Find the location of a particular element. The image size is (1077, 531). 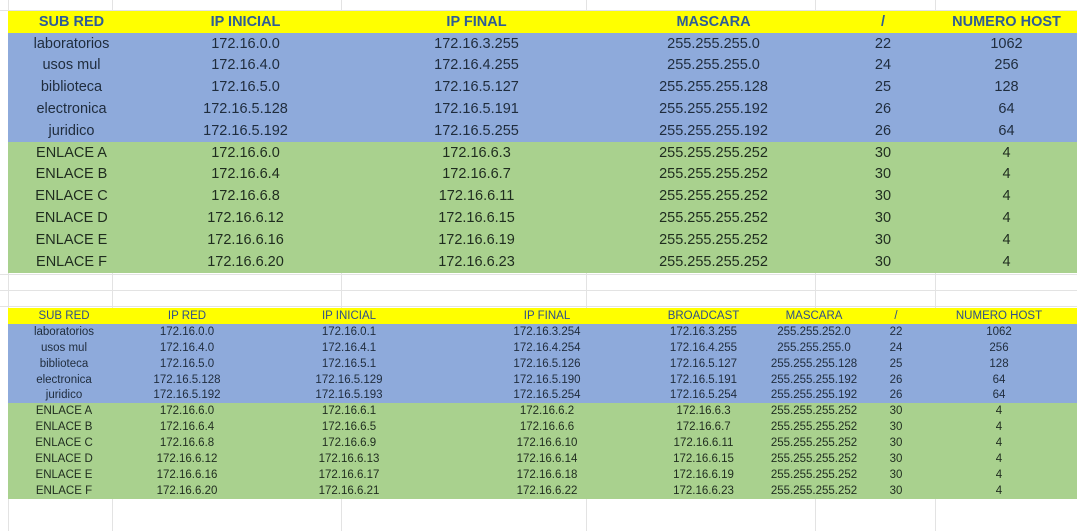

table-cell: 172.16.5.127 is located at coordinates (703, 363).